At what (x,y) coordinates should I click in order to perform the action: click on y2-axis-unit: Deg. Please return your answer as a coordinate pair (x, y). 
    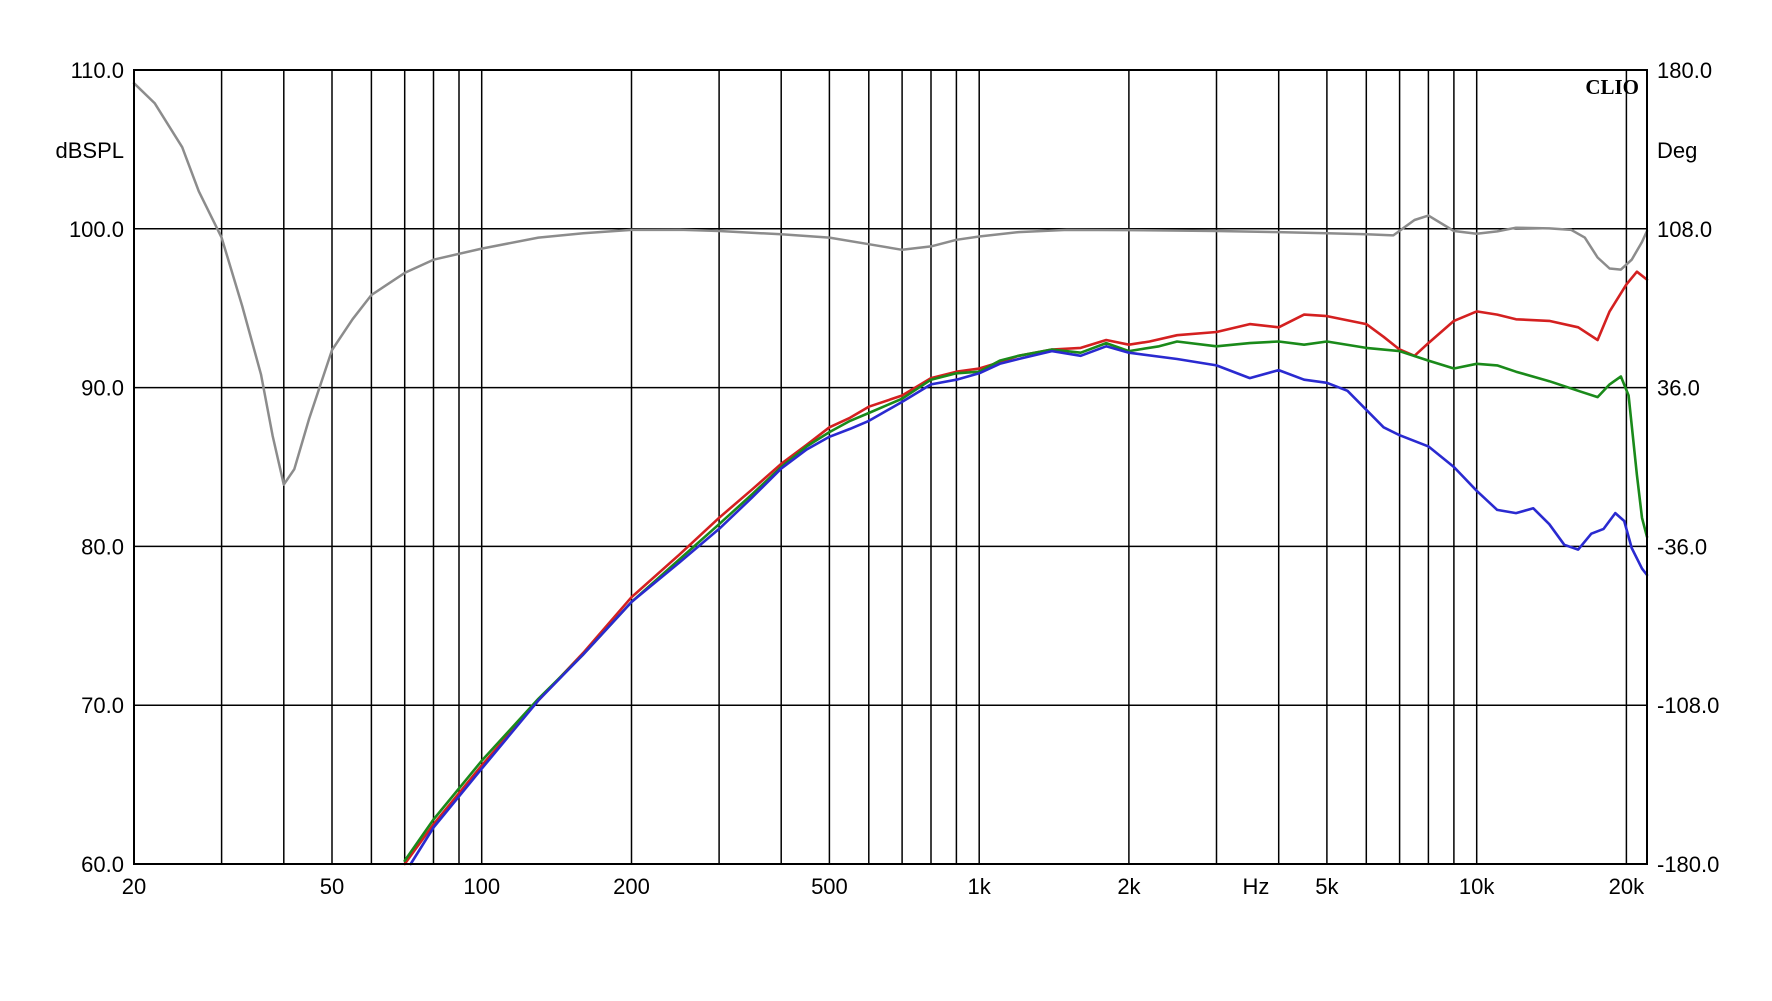
    Looking at the image, I should click on (1677, 150).